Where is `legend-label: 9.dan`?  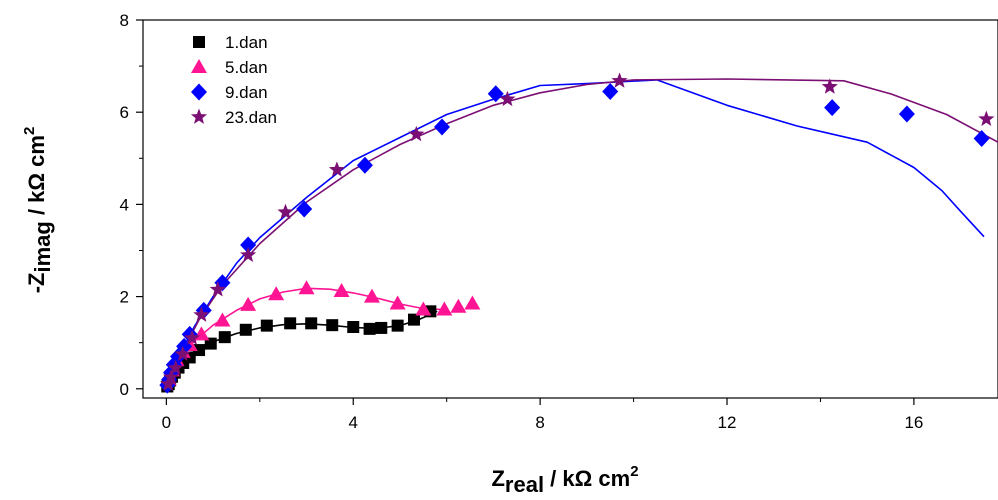 legend-label: 9.dan is located at coordinates (246, 92).